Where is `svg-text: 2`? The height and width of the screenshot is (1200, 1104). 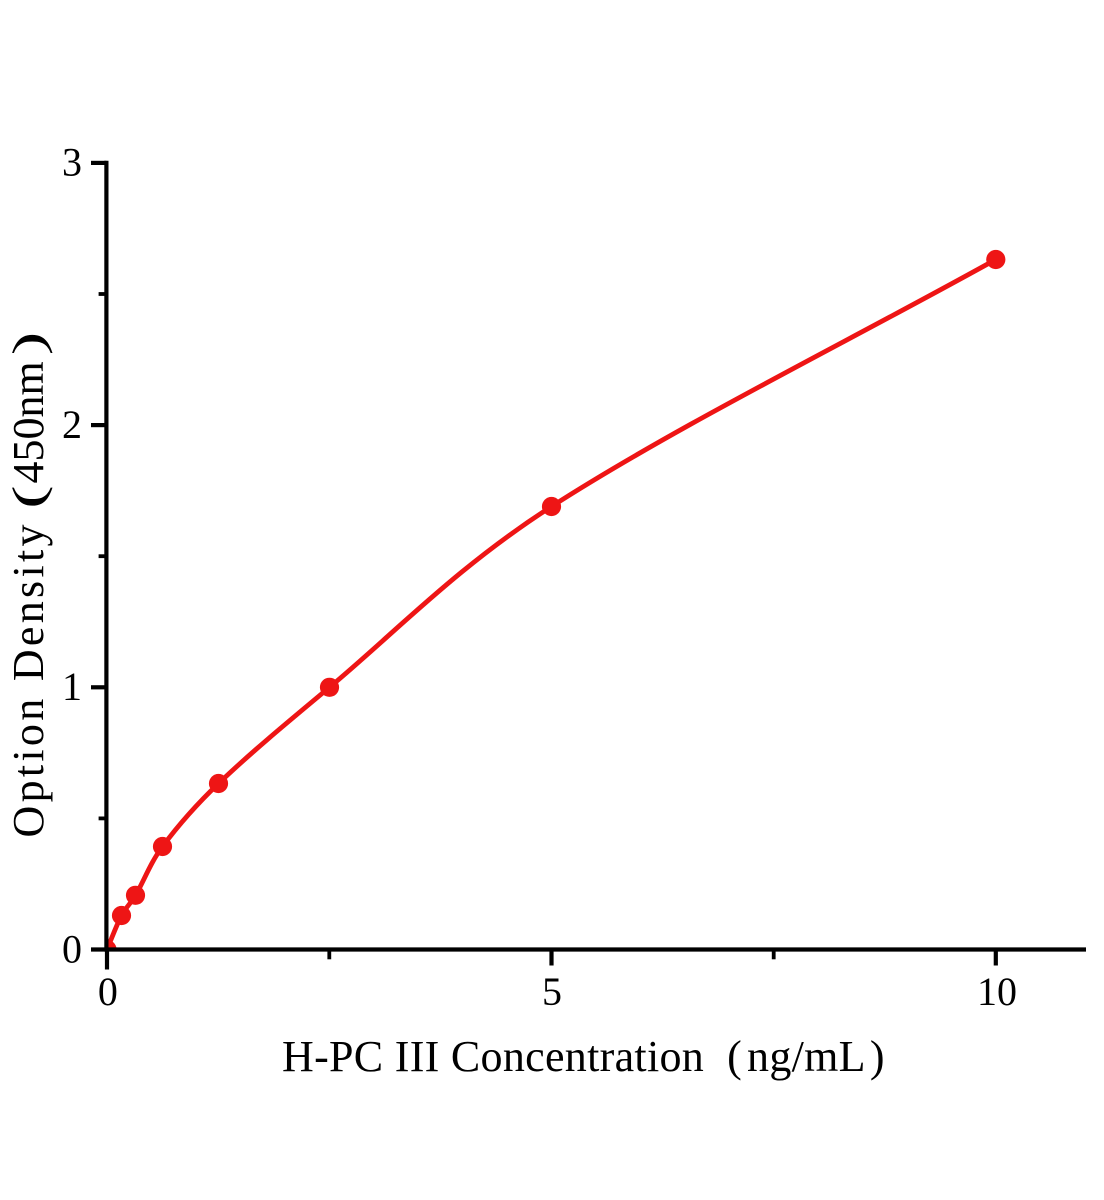 svg-text: 2 is located at coordinates (72, 424).